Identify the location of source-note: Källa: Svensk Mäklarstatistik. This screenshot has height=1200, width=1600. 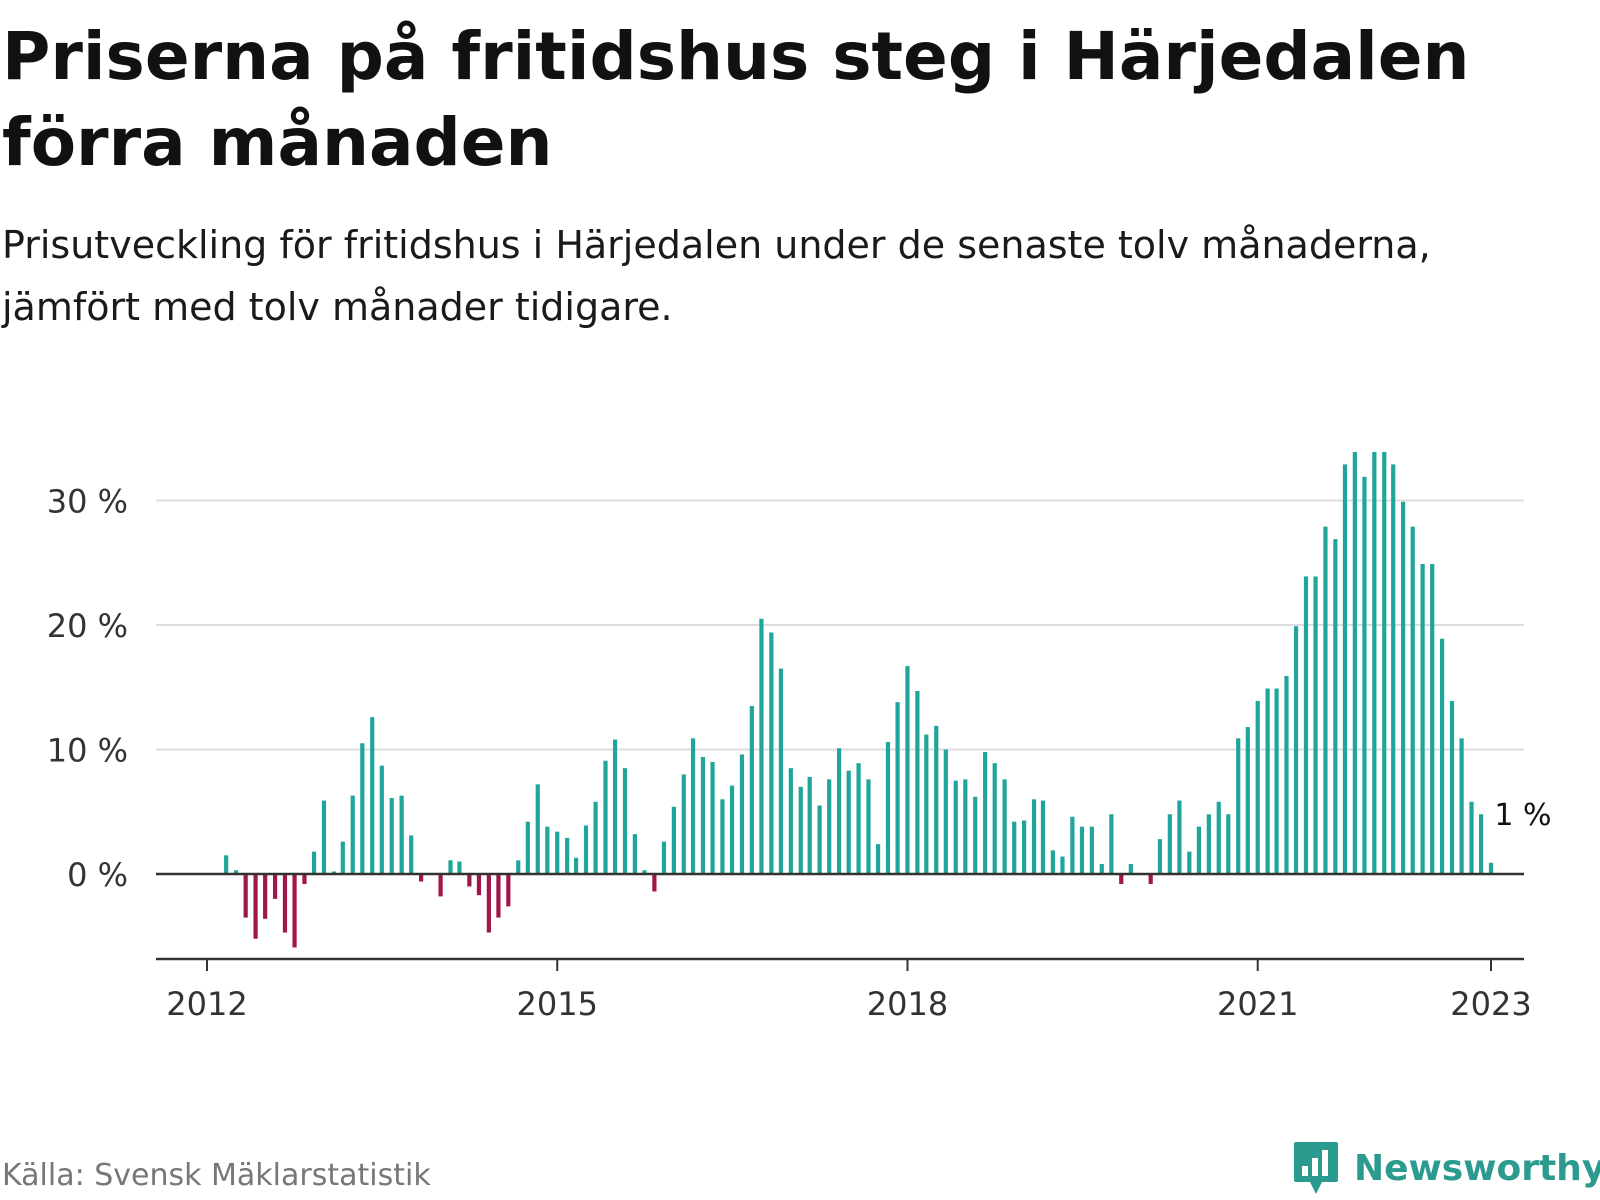
(216, 1175).